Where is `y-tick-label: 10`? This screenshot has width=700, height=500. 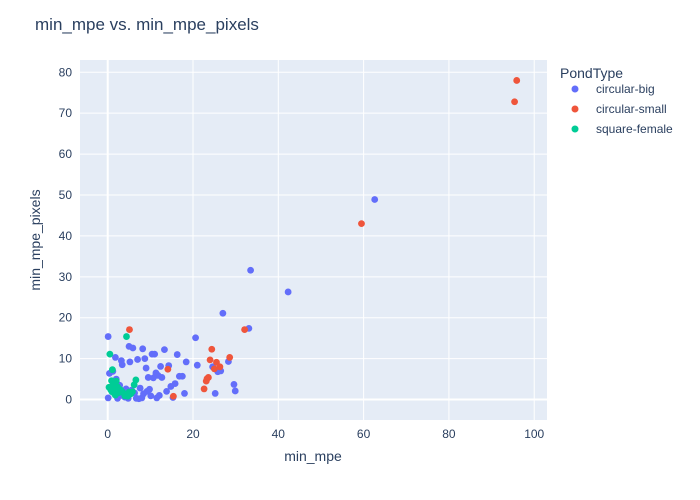 y-tick-label: 10 is located at coordinates (66, 359).